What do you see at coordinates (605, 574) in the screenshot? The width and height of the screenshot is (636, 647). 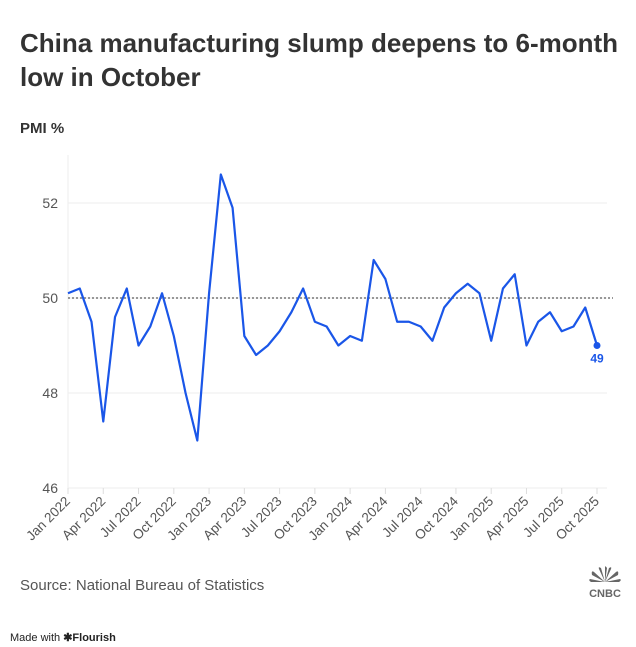 I see `peacock-icon` at bounding box center [605, 574].